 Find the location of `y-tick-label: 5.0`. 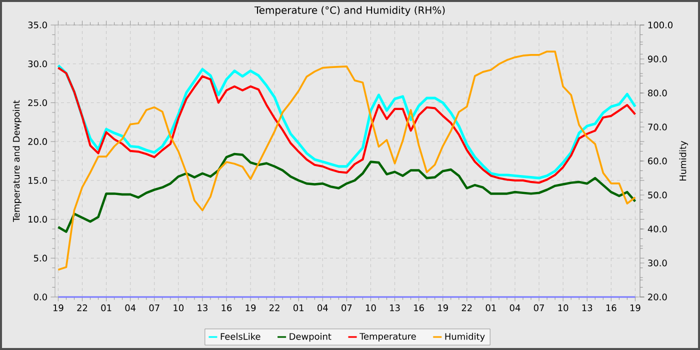

y-tick-label: 5.0 is located at coordinates (40, 258).